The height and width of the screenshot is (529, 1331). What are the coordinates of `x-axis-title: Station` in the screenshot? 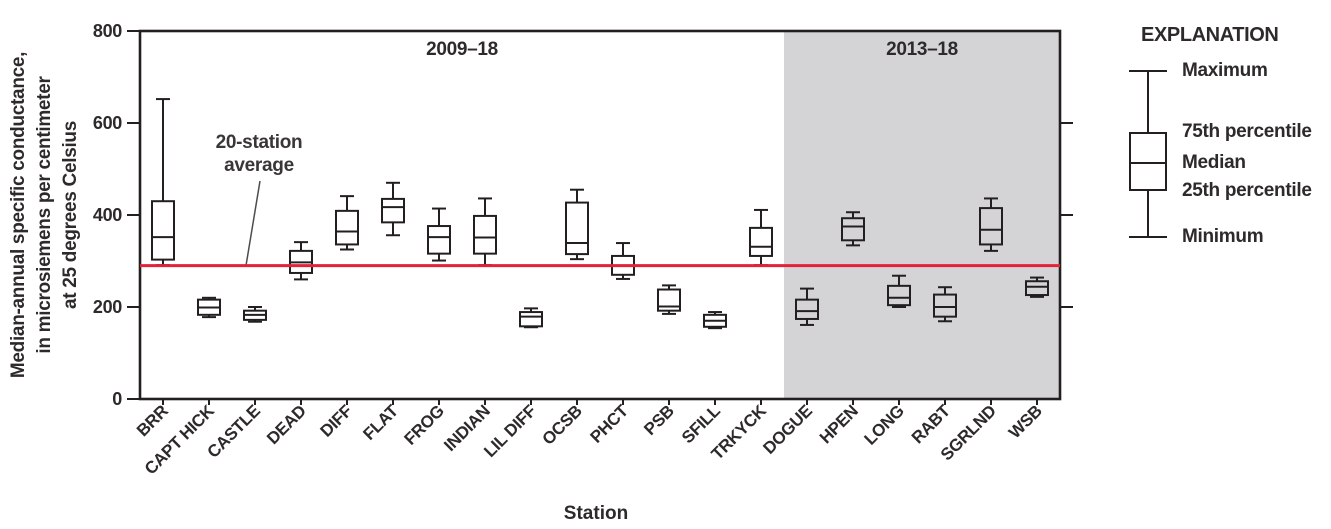 It's located at (596, 513).